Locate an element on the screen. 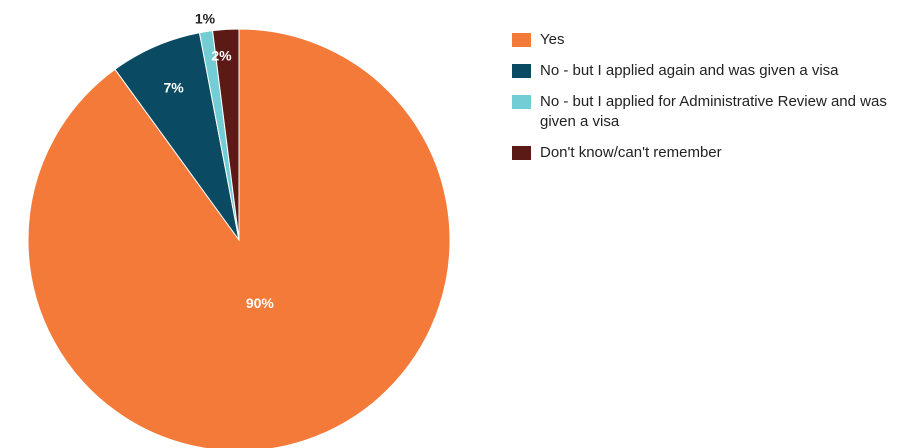  legend-item-dont-know: Don't know/can't remember is located at coordinates (711, 153).